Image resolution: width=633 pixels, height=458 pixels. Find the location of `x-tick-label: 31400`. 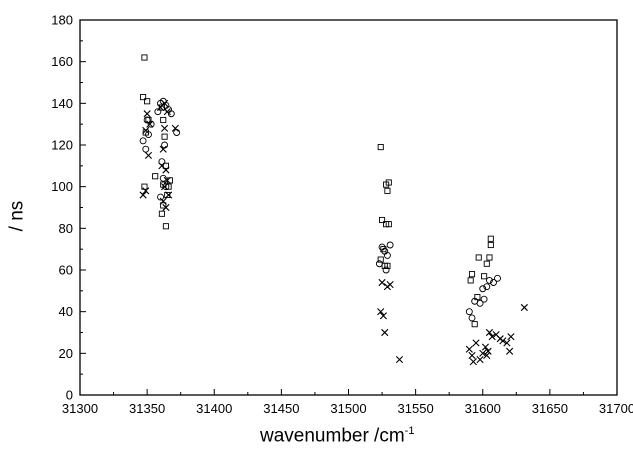

x-tick-label: 31400 is located at coordinates (214, 408).